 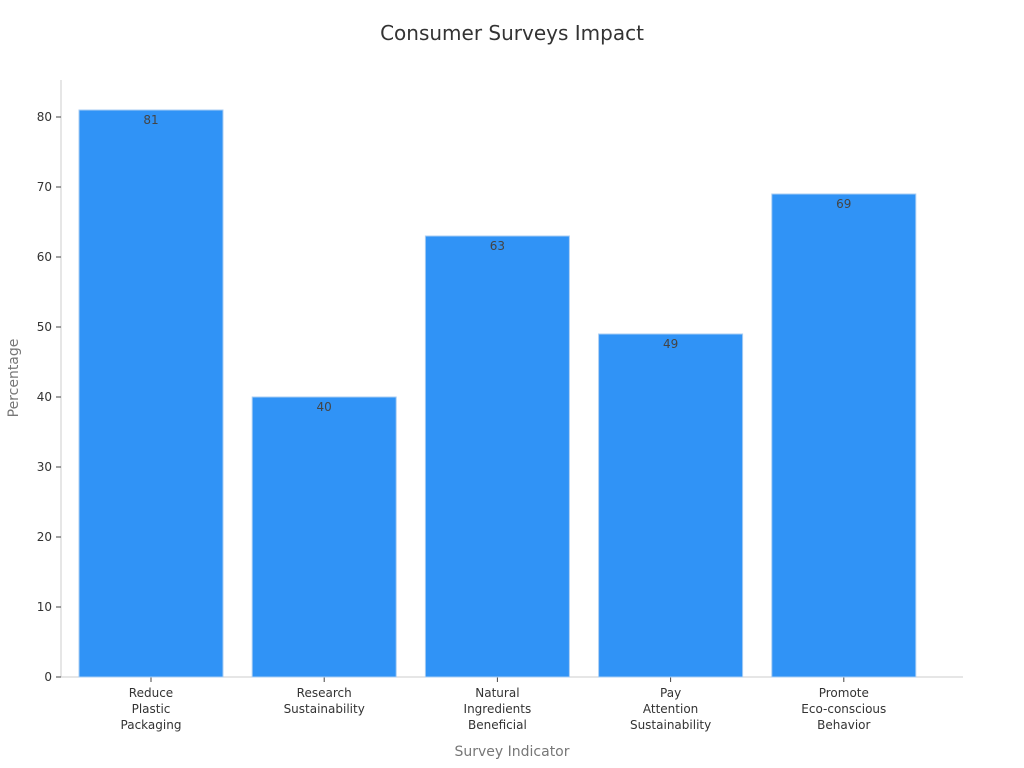 I want to click on bar-value-label: 63, so click(x=497, y=246).